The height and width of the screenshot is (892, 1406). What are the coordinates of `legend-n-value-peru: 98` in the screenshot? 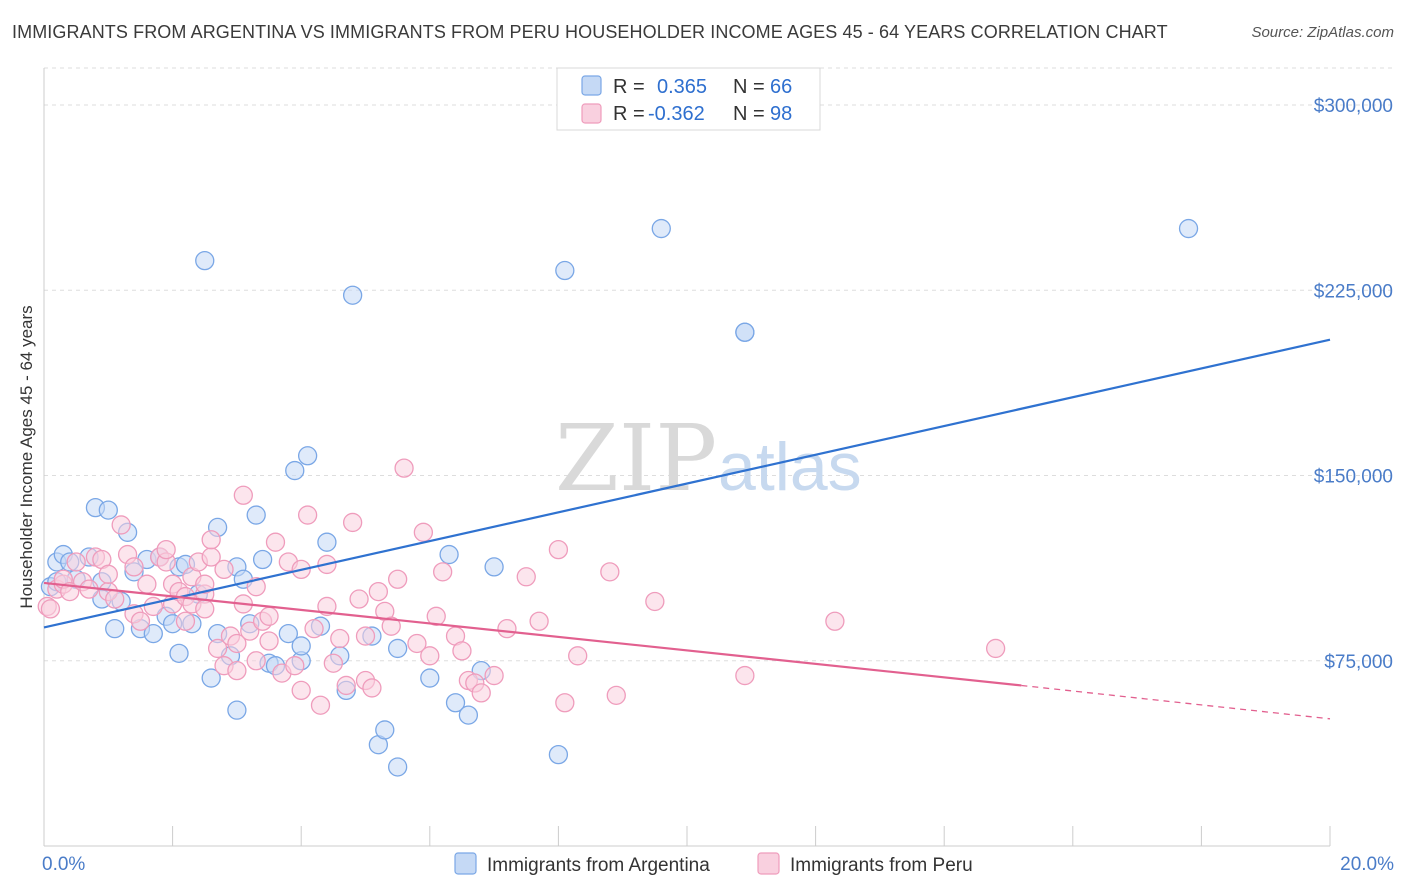 It's located at (781, 114).